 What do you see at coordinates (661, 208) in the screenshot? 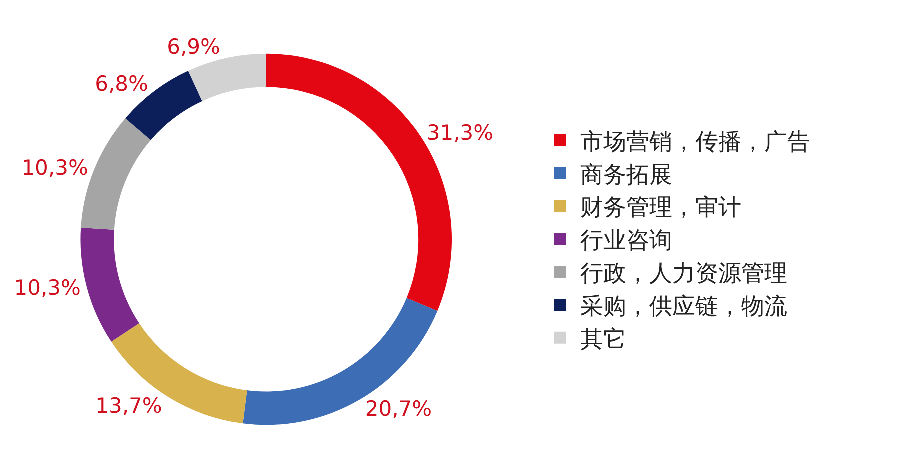
I see `legend-label: 财务管理，审计` at bounding box center [661, 208].